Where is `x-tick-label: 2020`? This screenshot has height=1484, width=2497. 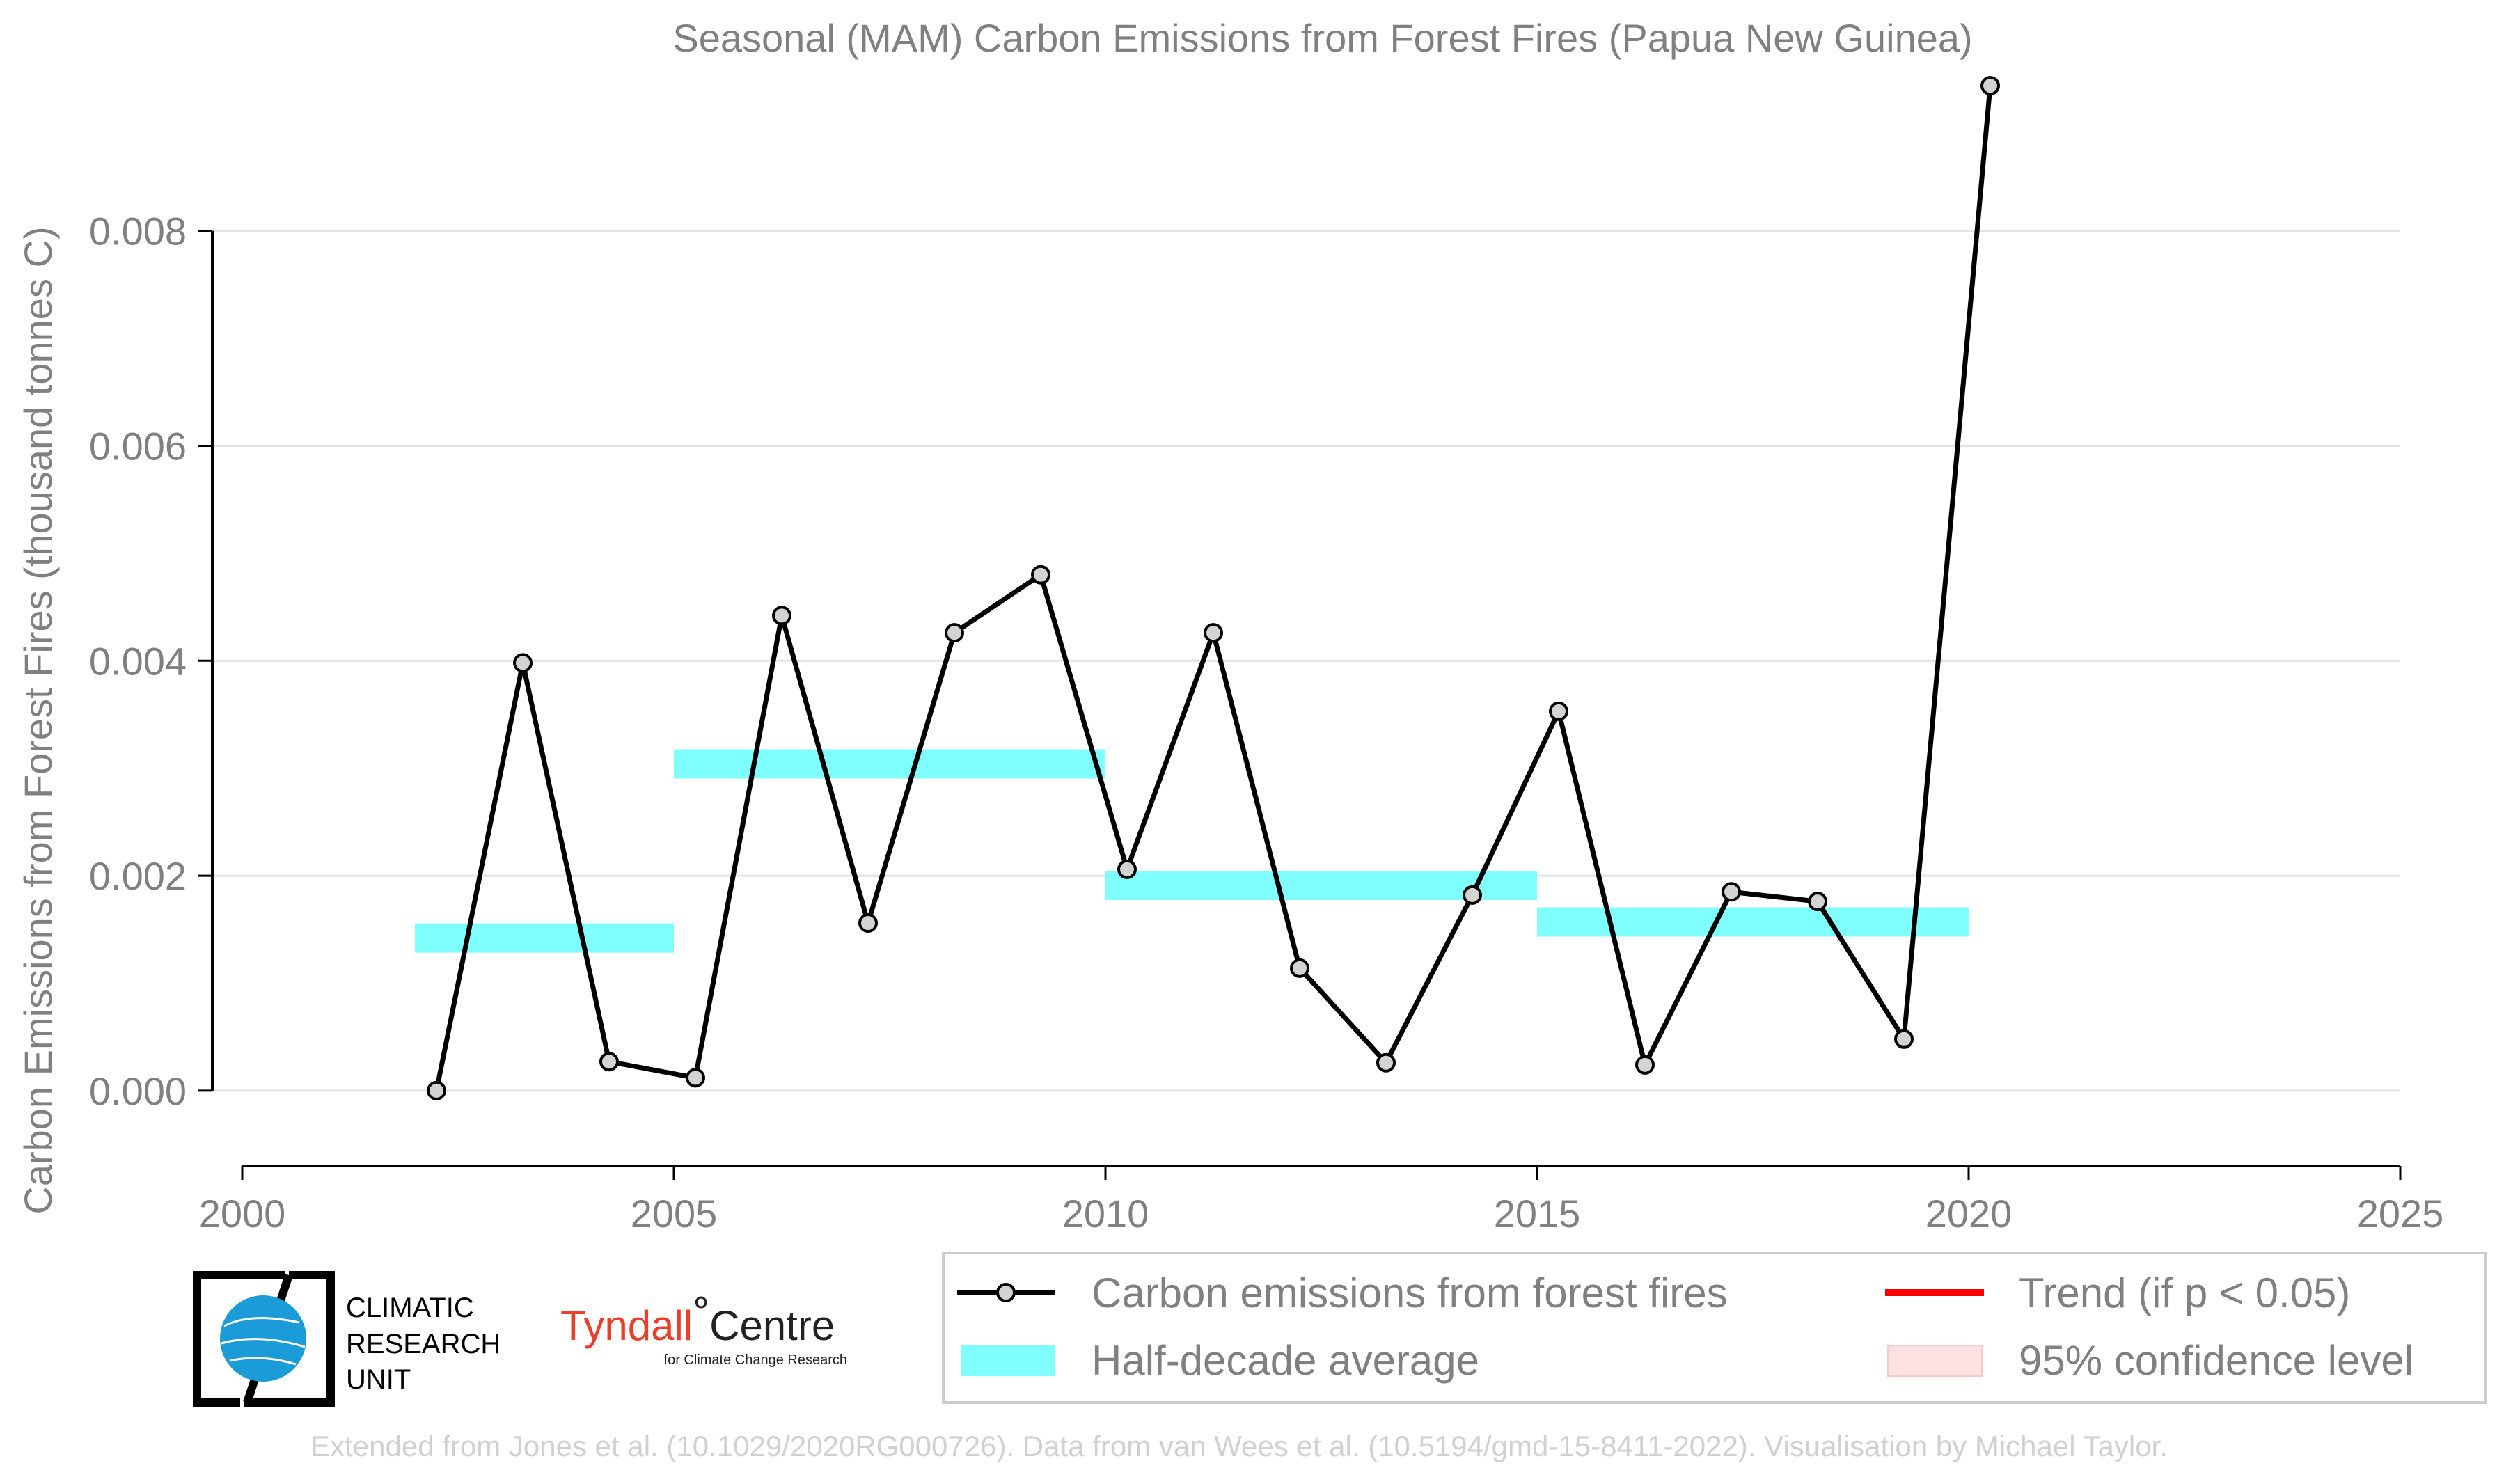
x-tick-label: 2020 is located at coordinates (1969, 1214).